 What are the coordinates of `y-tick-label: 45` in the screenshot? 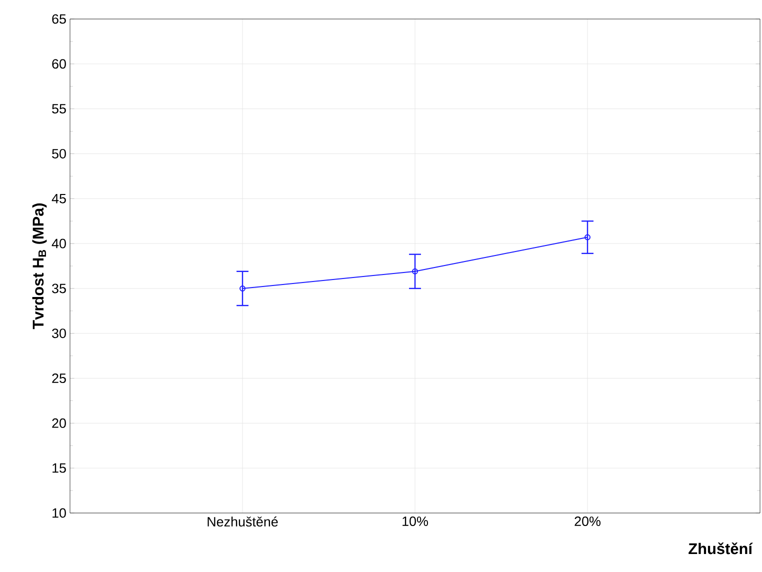 It's located at (59, 199).